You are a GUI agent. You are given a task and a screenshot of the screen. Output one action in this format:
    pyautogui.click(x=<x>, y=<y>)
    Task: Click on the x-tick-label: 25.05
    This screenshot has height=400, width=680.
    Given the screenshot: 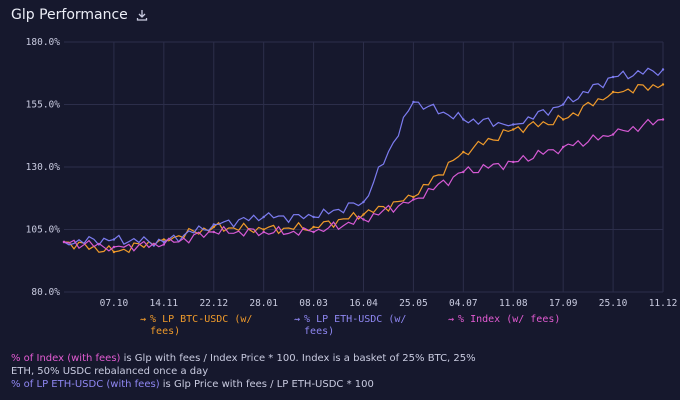 What is the action you would take?
    pyautogui.click(x=413, y=303)
    